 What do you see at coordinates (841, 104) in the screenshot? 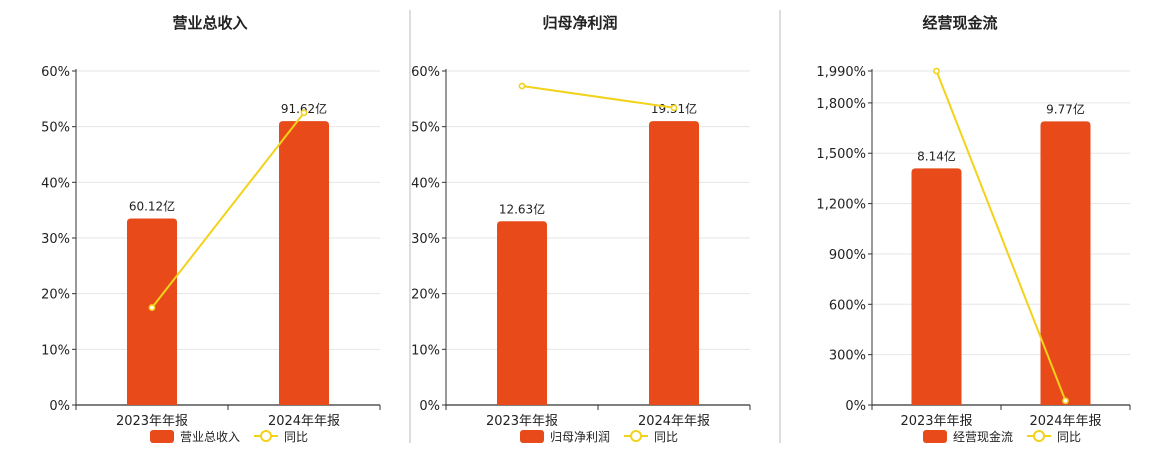
I see `y-tick-label: 1,800%` at bounding box center [841, 104].